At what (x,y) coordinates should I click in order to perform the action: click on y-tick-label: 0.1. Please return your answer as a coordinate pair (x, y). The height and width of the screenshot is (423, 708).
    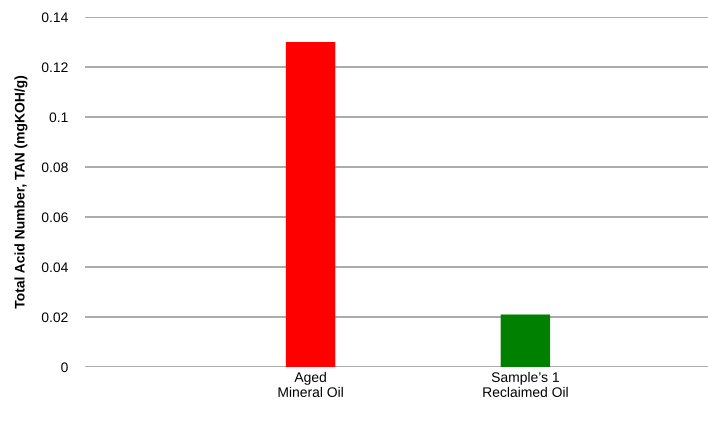
    Looking at the image, I should click on (59, 117).